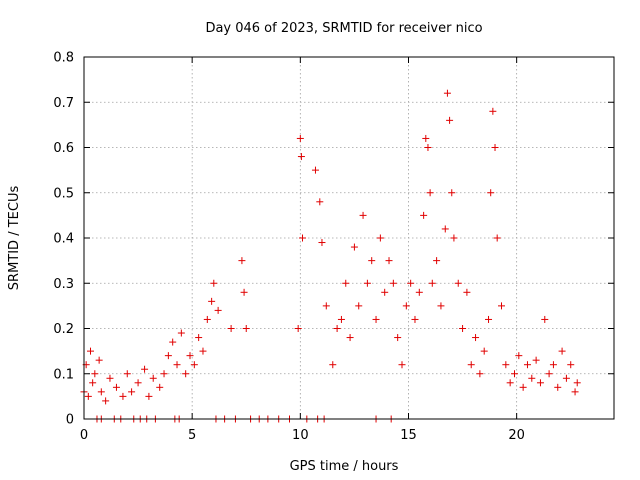  What do you see at coordinates (63, 239) in the screenshot?
I see `y-tick-label: 0.4` at bounding box center [63, 239].